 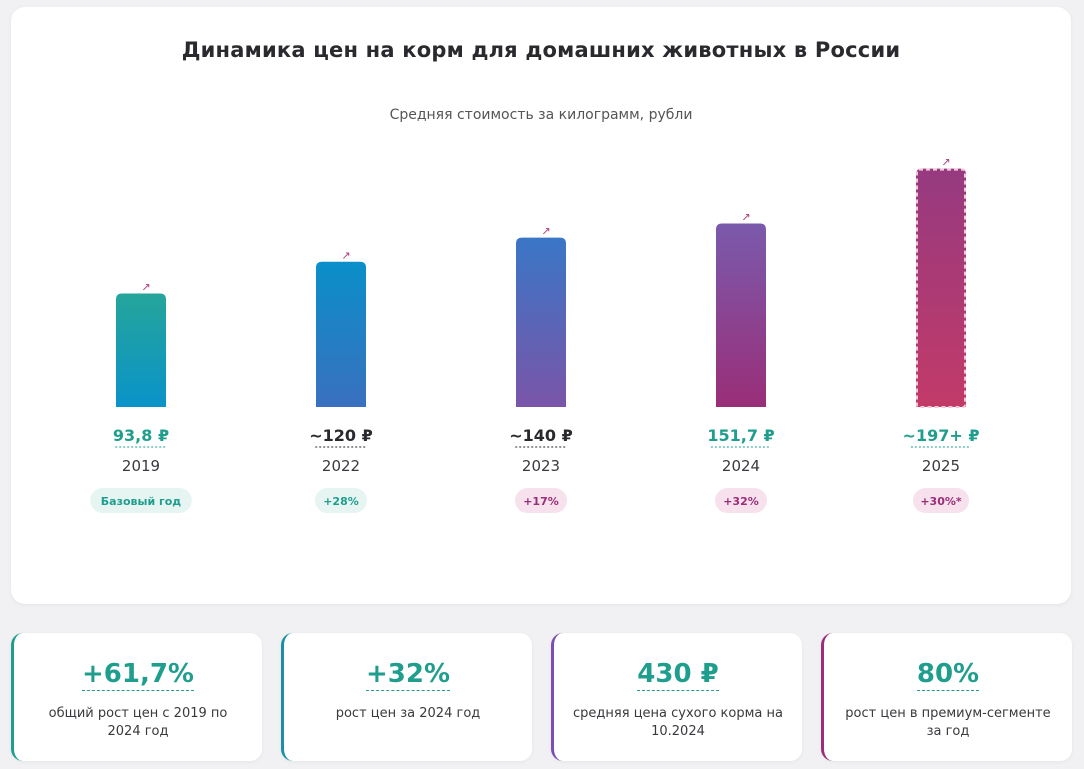 I want to click on change-badge-label: +28%, so click(x=341, y=501).